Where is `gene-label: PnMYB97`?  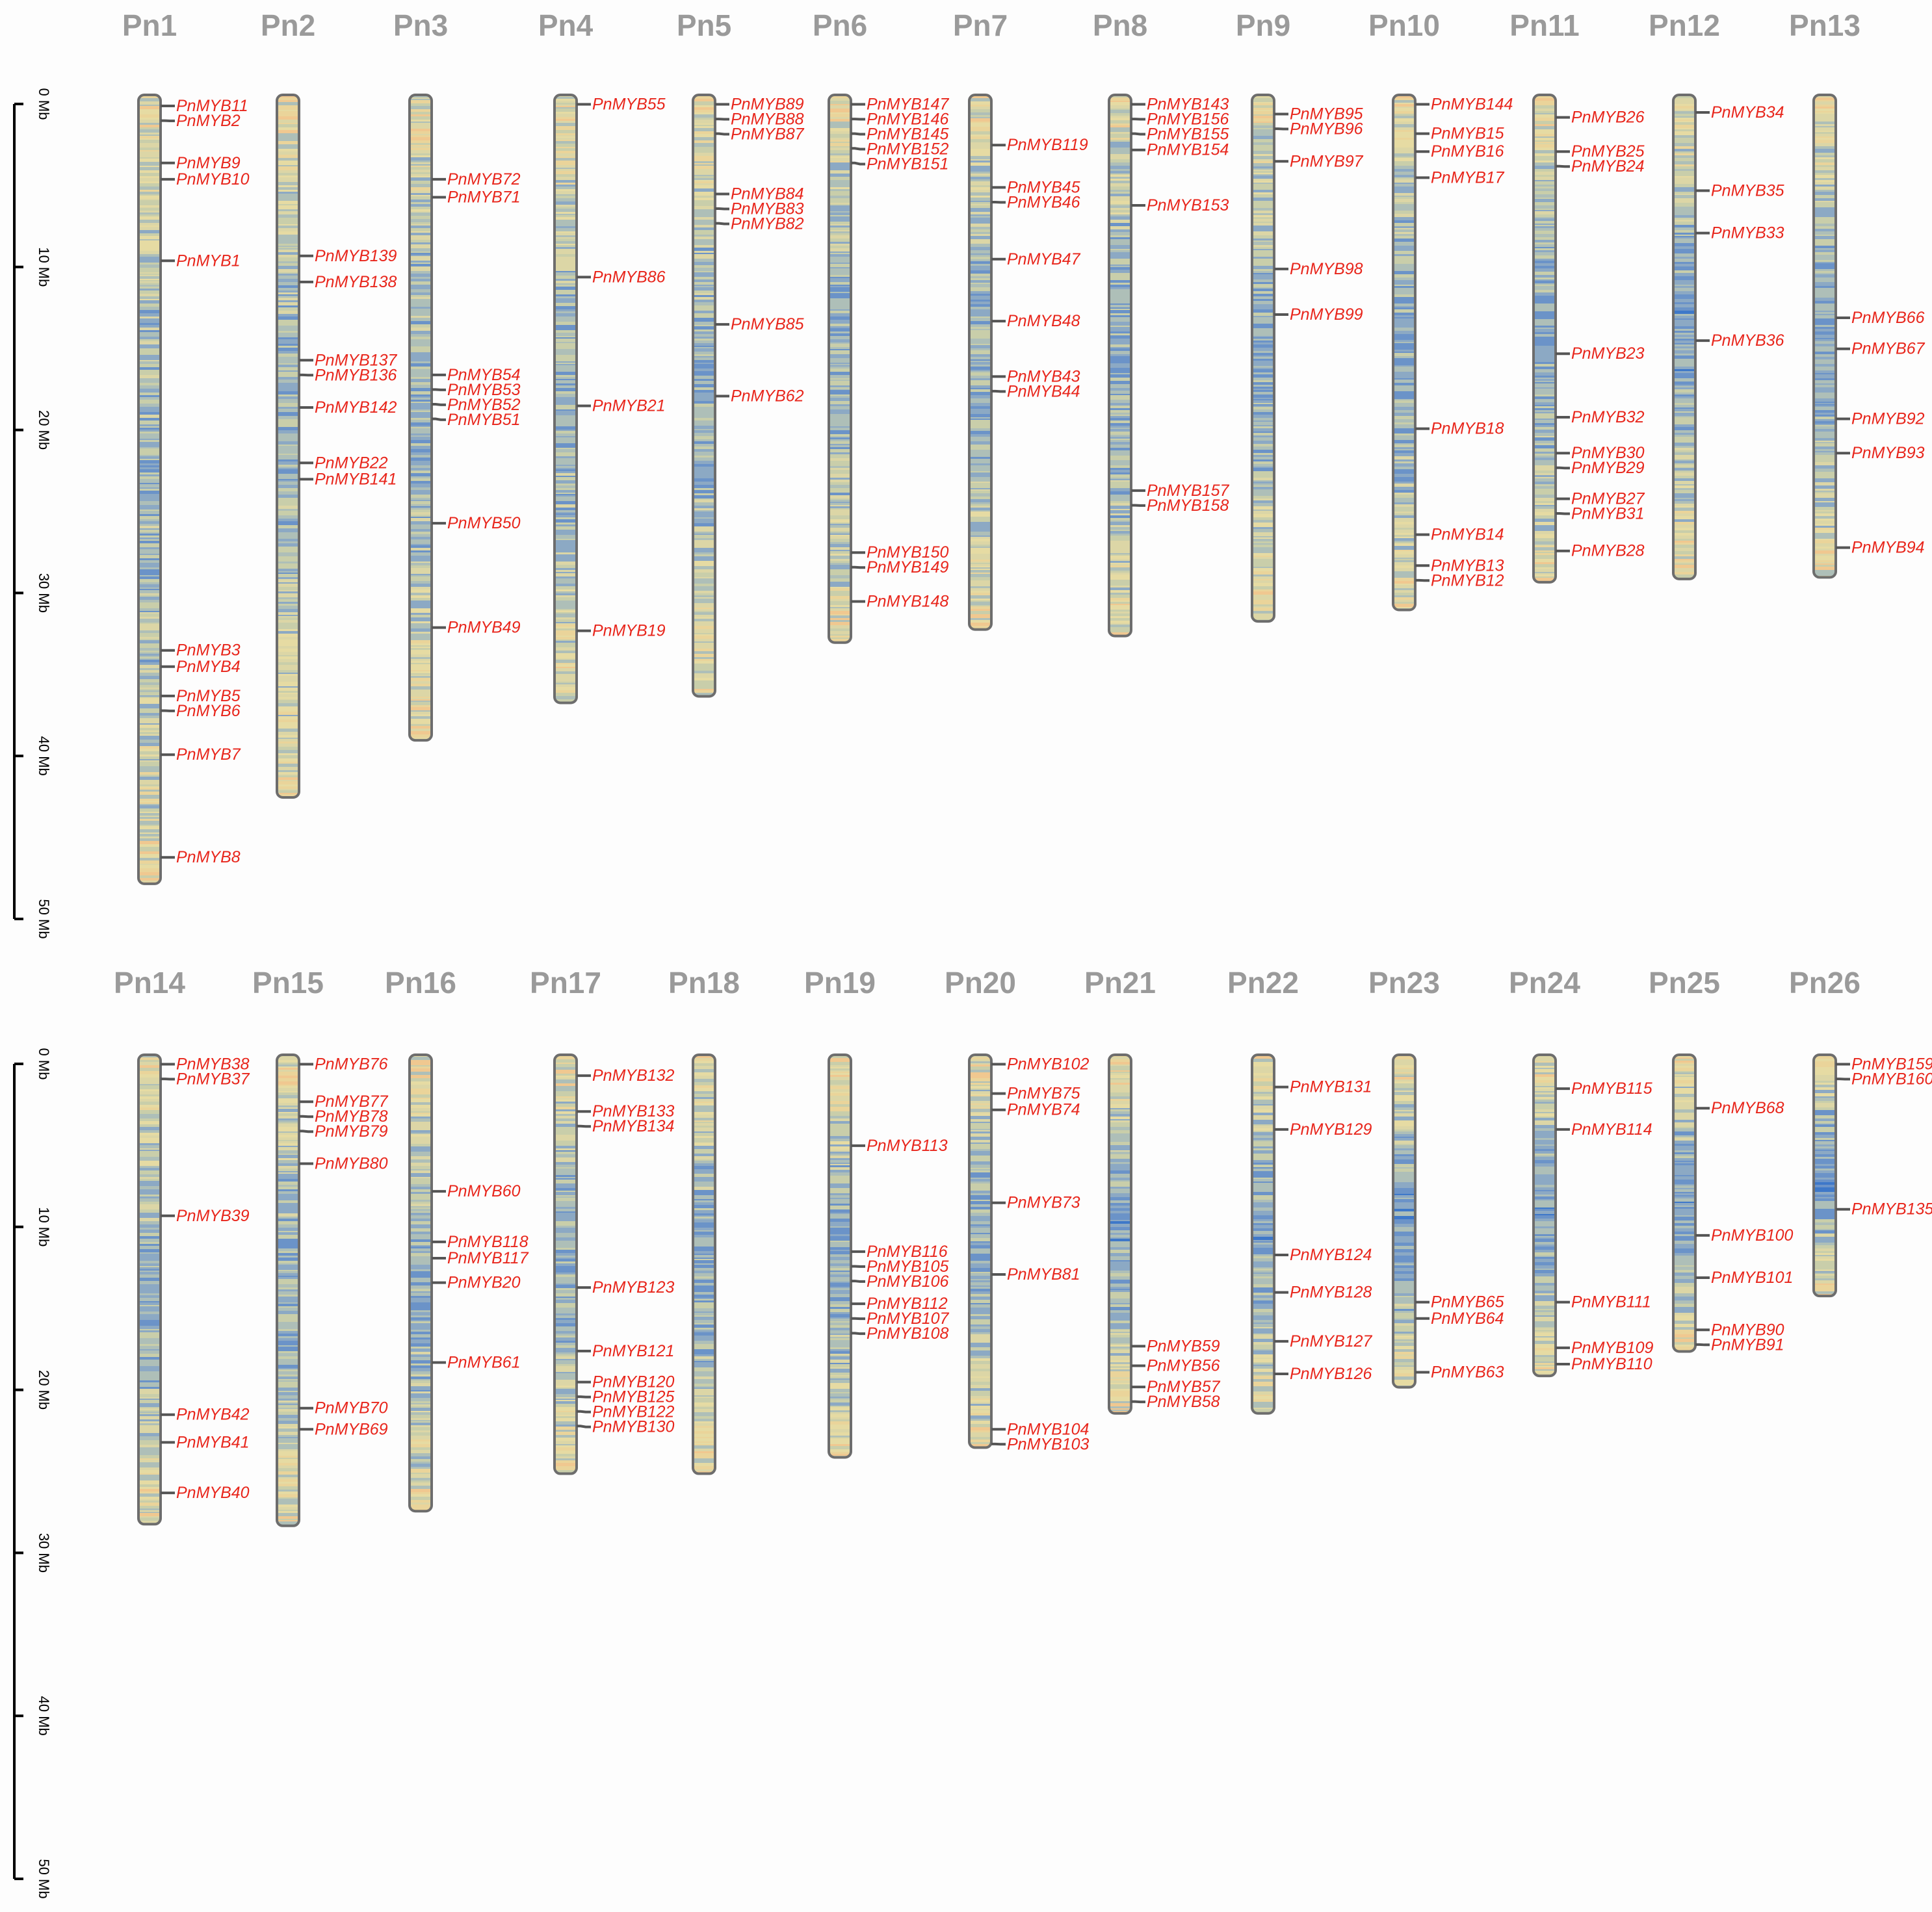 gene-label: PnMYB97 is located at coordinates (1327, 161).